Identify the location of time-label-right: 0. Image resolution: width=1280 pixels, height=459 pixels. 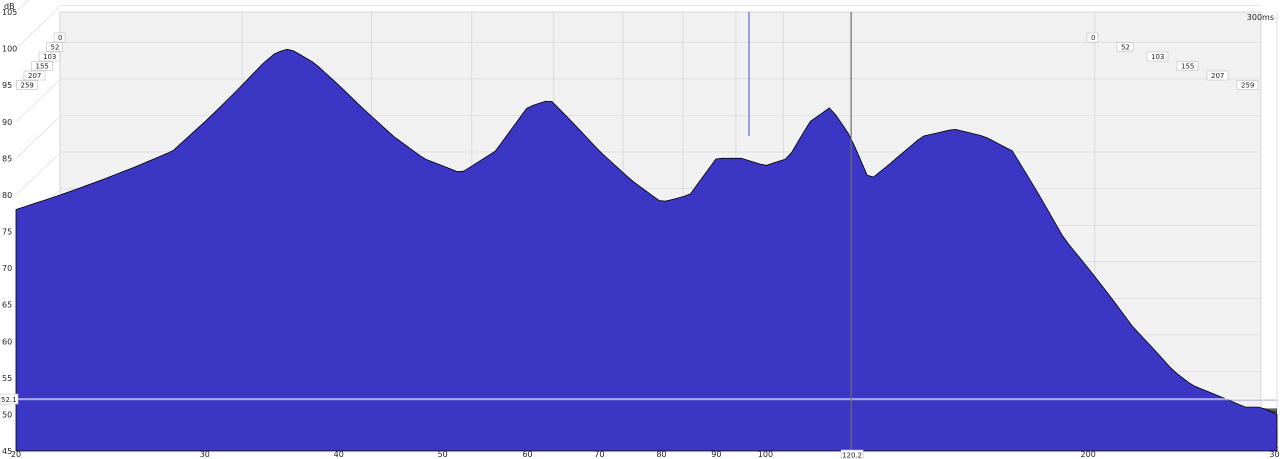
(1093, 38).